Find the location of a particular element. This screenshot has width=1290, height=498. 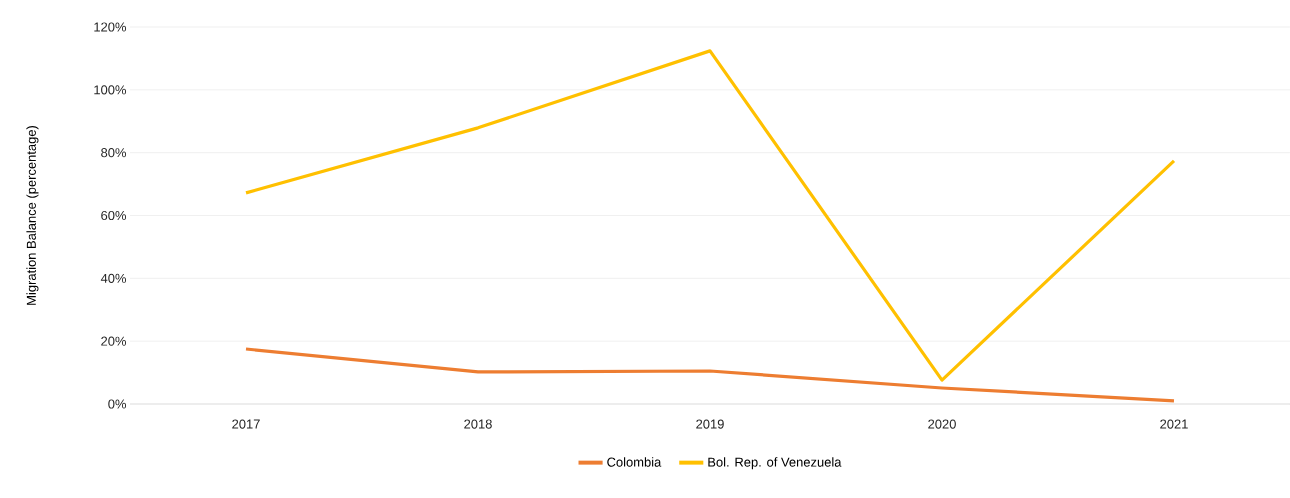

x-tick-label: 2017 is located at coordinates (246, 424).